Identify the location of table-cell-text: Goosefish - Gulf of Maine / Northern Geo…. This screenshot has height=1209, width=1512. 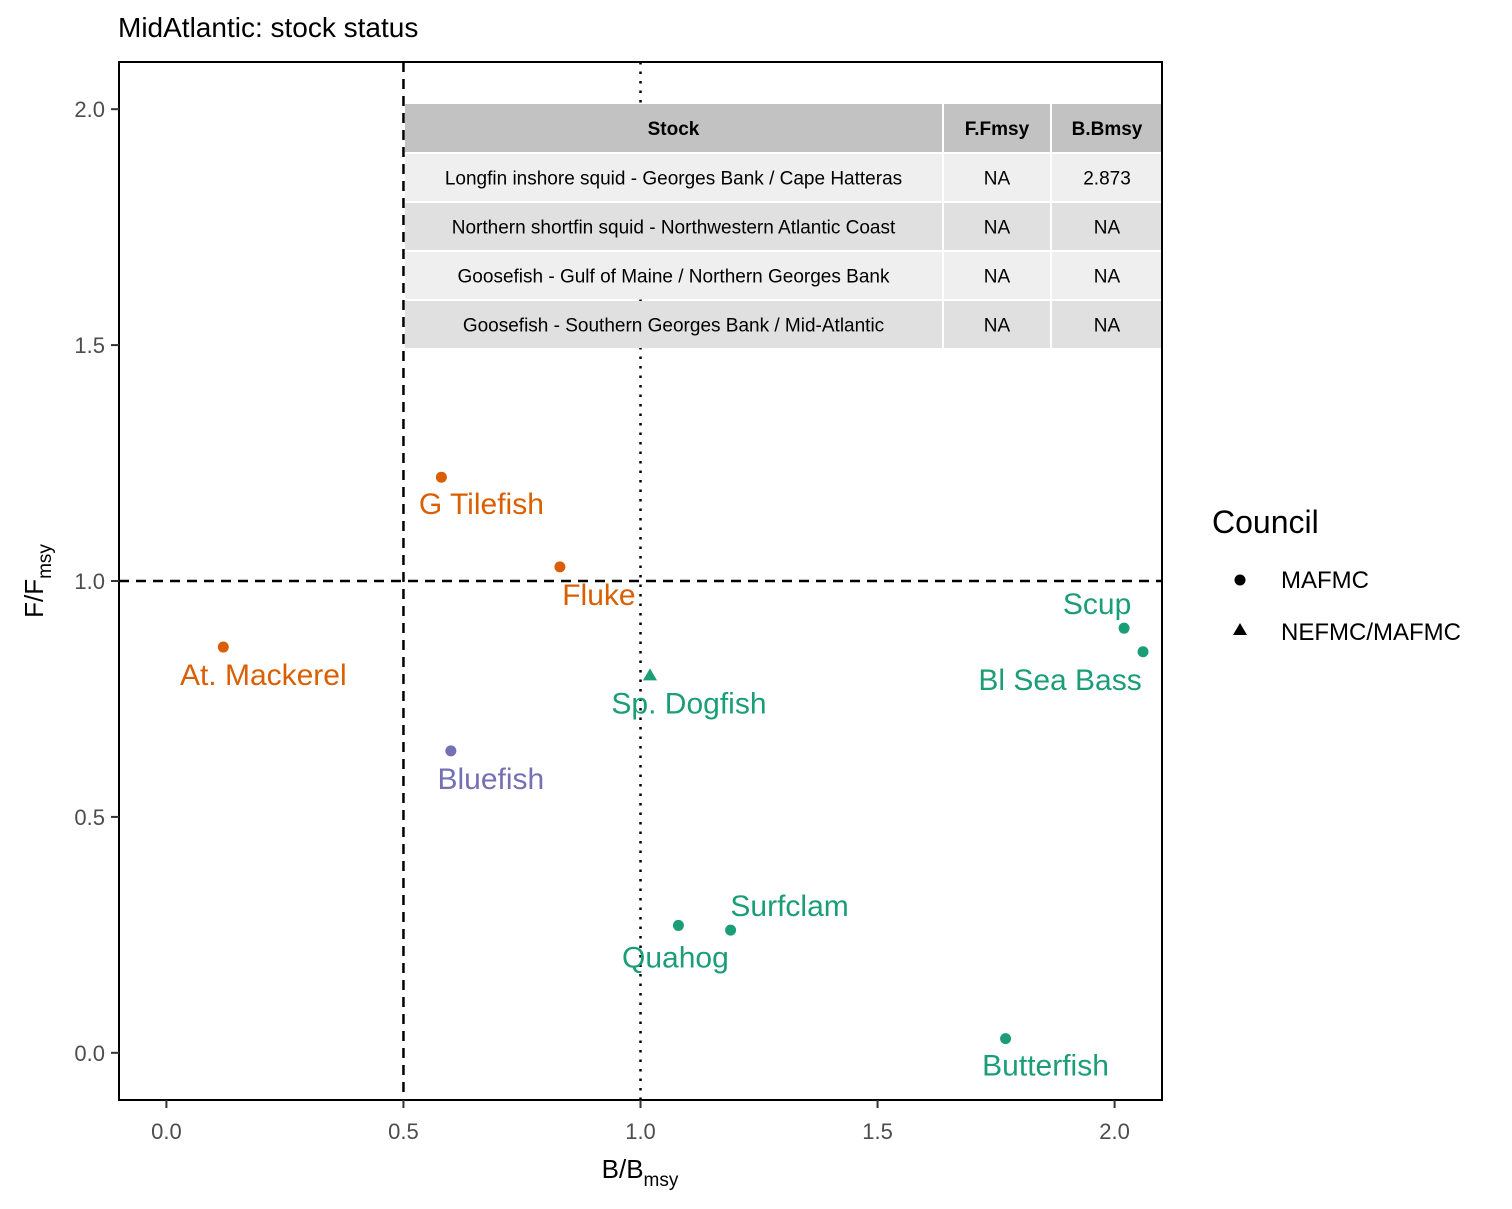
(674, 277).